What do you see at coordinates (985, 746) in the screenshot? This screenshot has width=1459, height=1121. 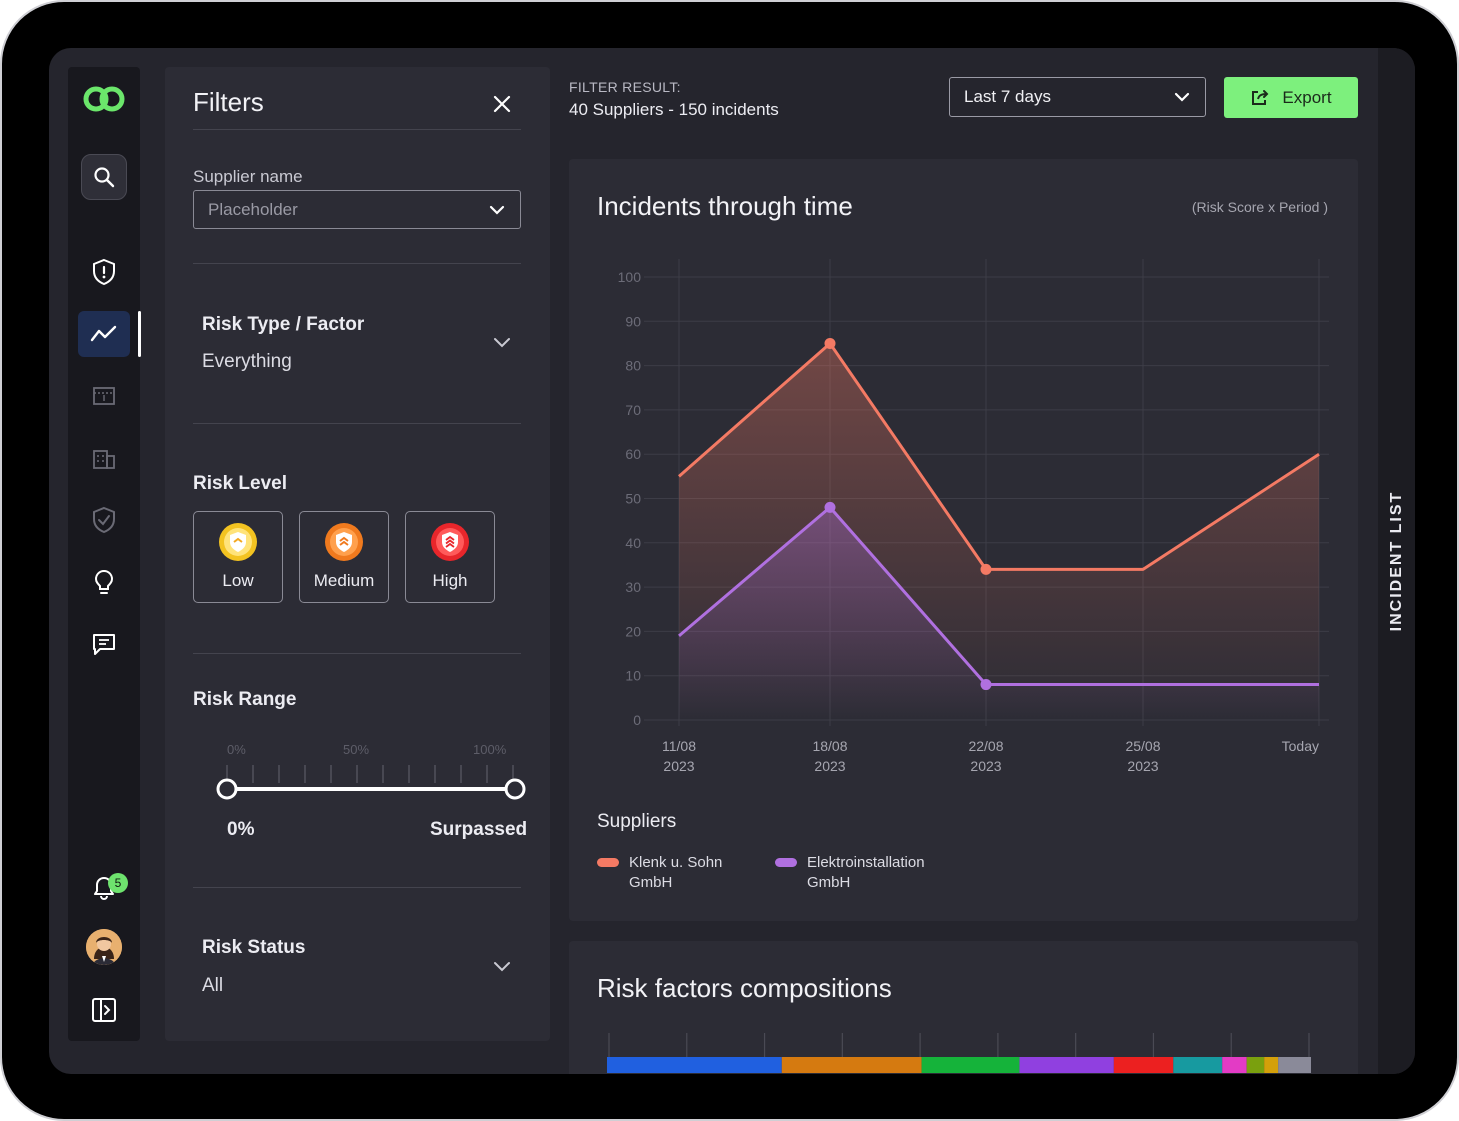 I see `x-tick-label: 22/08` at bounding box center [985, 746].